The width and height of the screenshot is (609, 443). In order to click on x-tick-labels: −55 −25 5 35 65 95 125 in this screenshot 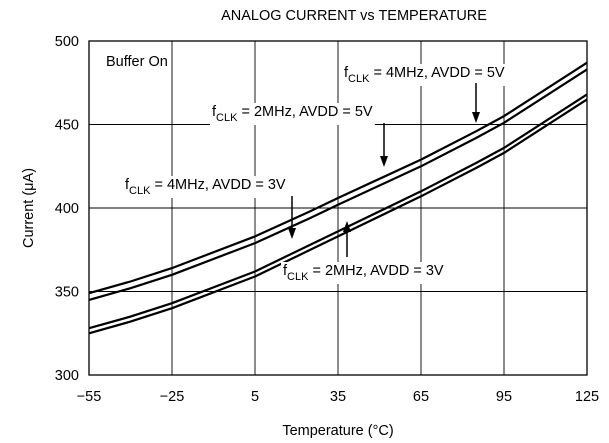, I will do `click(338, 397)`.